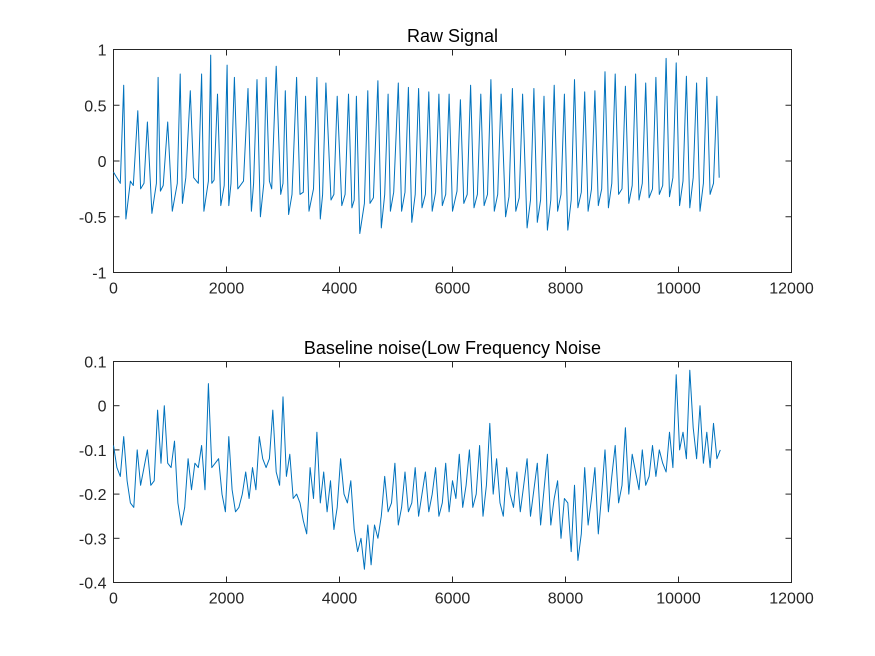 The image size is (875, 656). I want to click on y-tick-label: 0.5, so click(95, 106).